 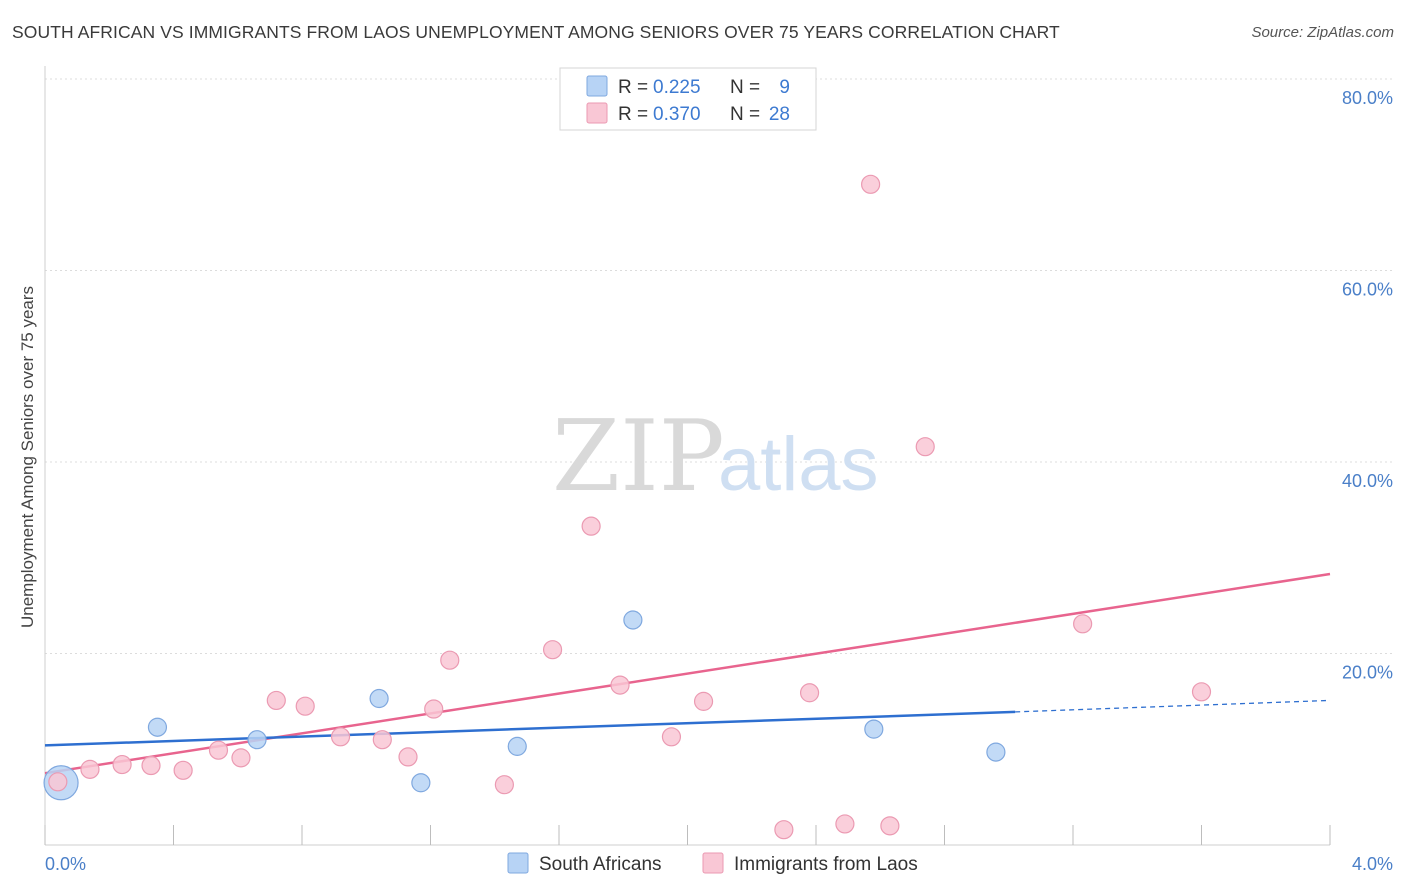 I want to click on y-tick-label: 40.0%, so click(x=1367, y=481).